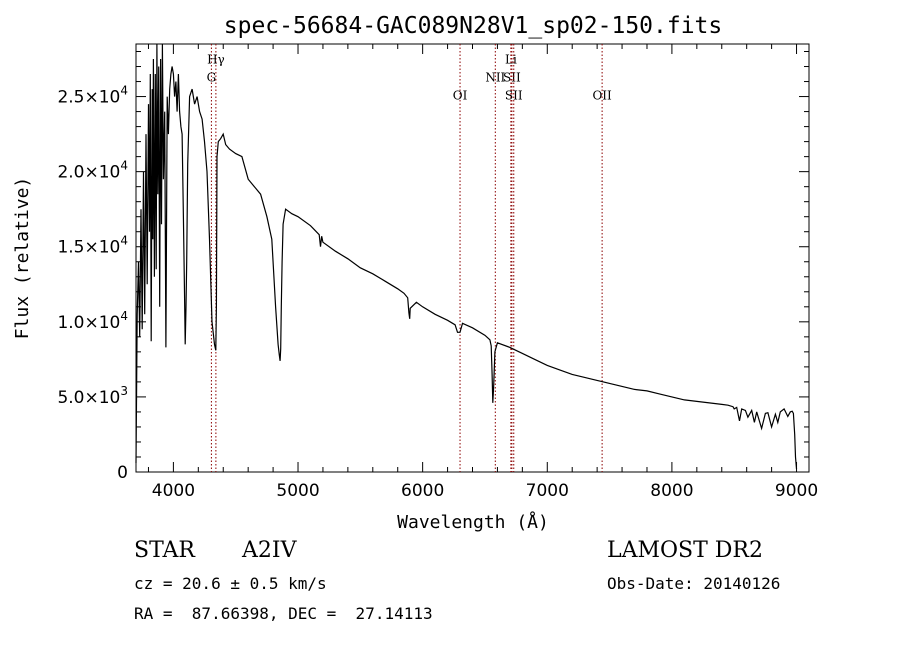 This screenshot has height=649, width=900. Describe the element at coordinates (460, 96) in the screenshot. I see `emission-marker-label: OI` at that location.